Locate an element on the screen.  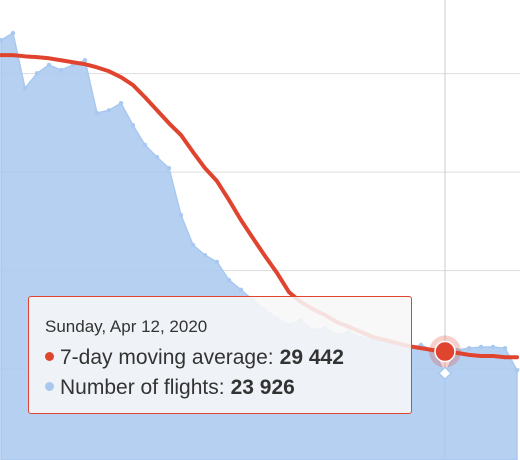
tooltip-value: 23 926 is located at coordinates (262, 387).